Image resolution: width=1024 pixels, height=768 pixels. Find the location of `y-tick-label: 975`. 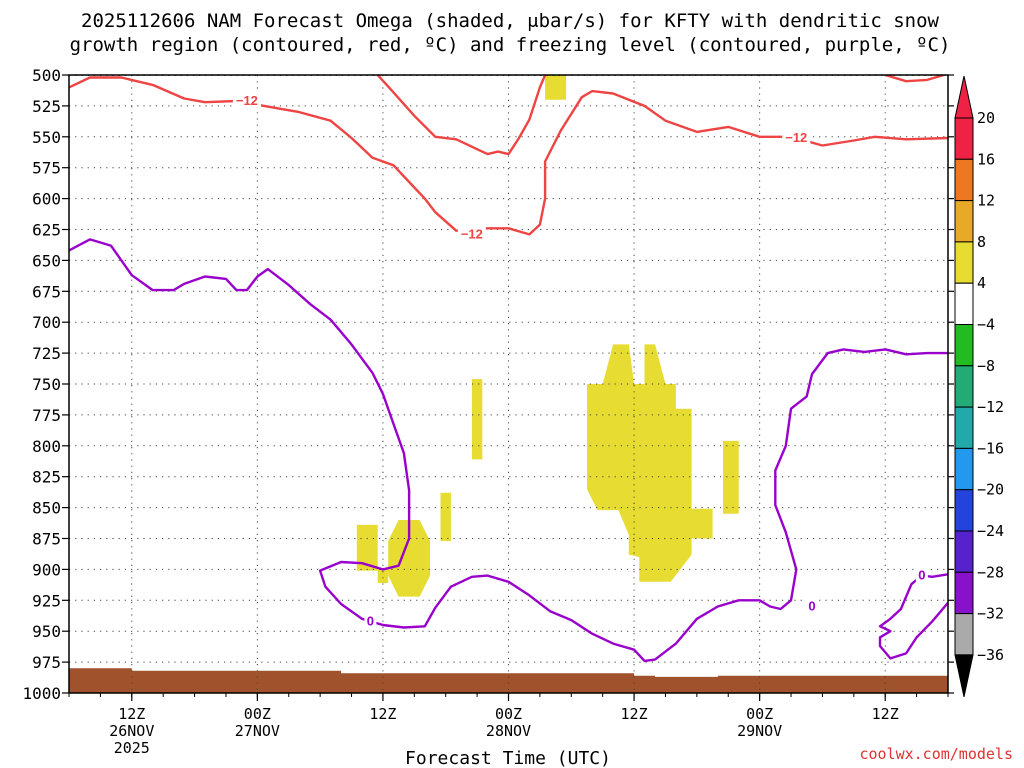

y-tick-label: 975 is located at coordinates (46, 662).